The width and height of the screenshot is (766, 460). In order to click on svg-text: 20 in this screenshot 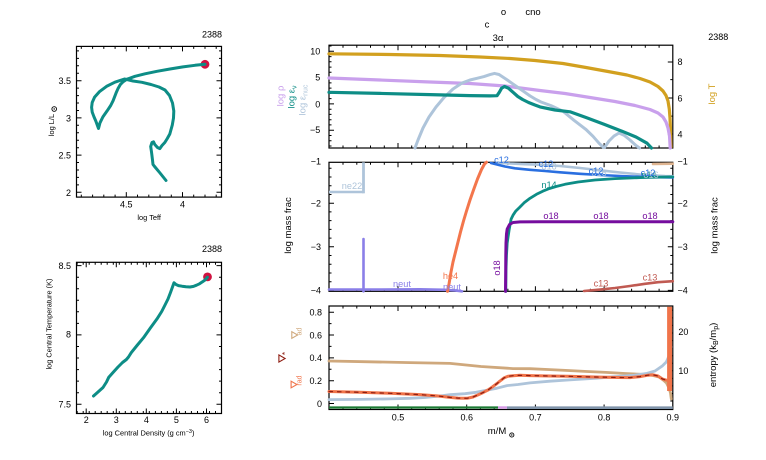, I will do `click(683, 332)`.